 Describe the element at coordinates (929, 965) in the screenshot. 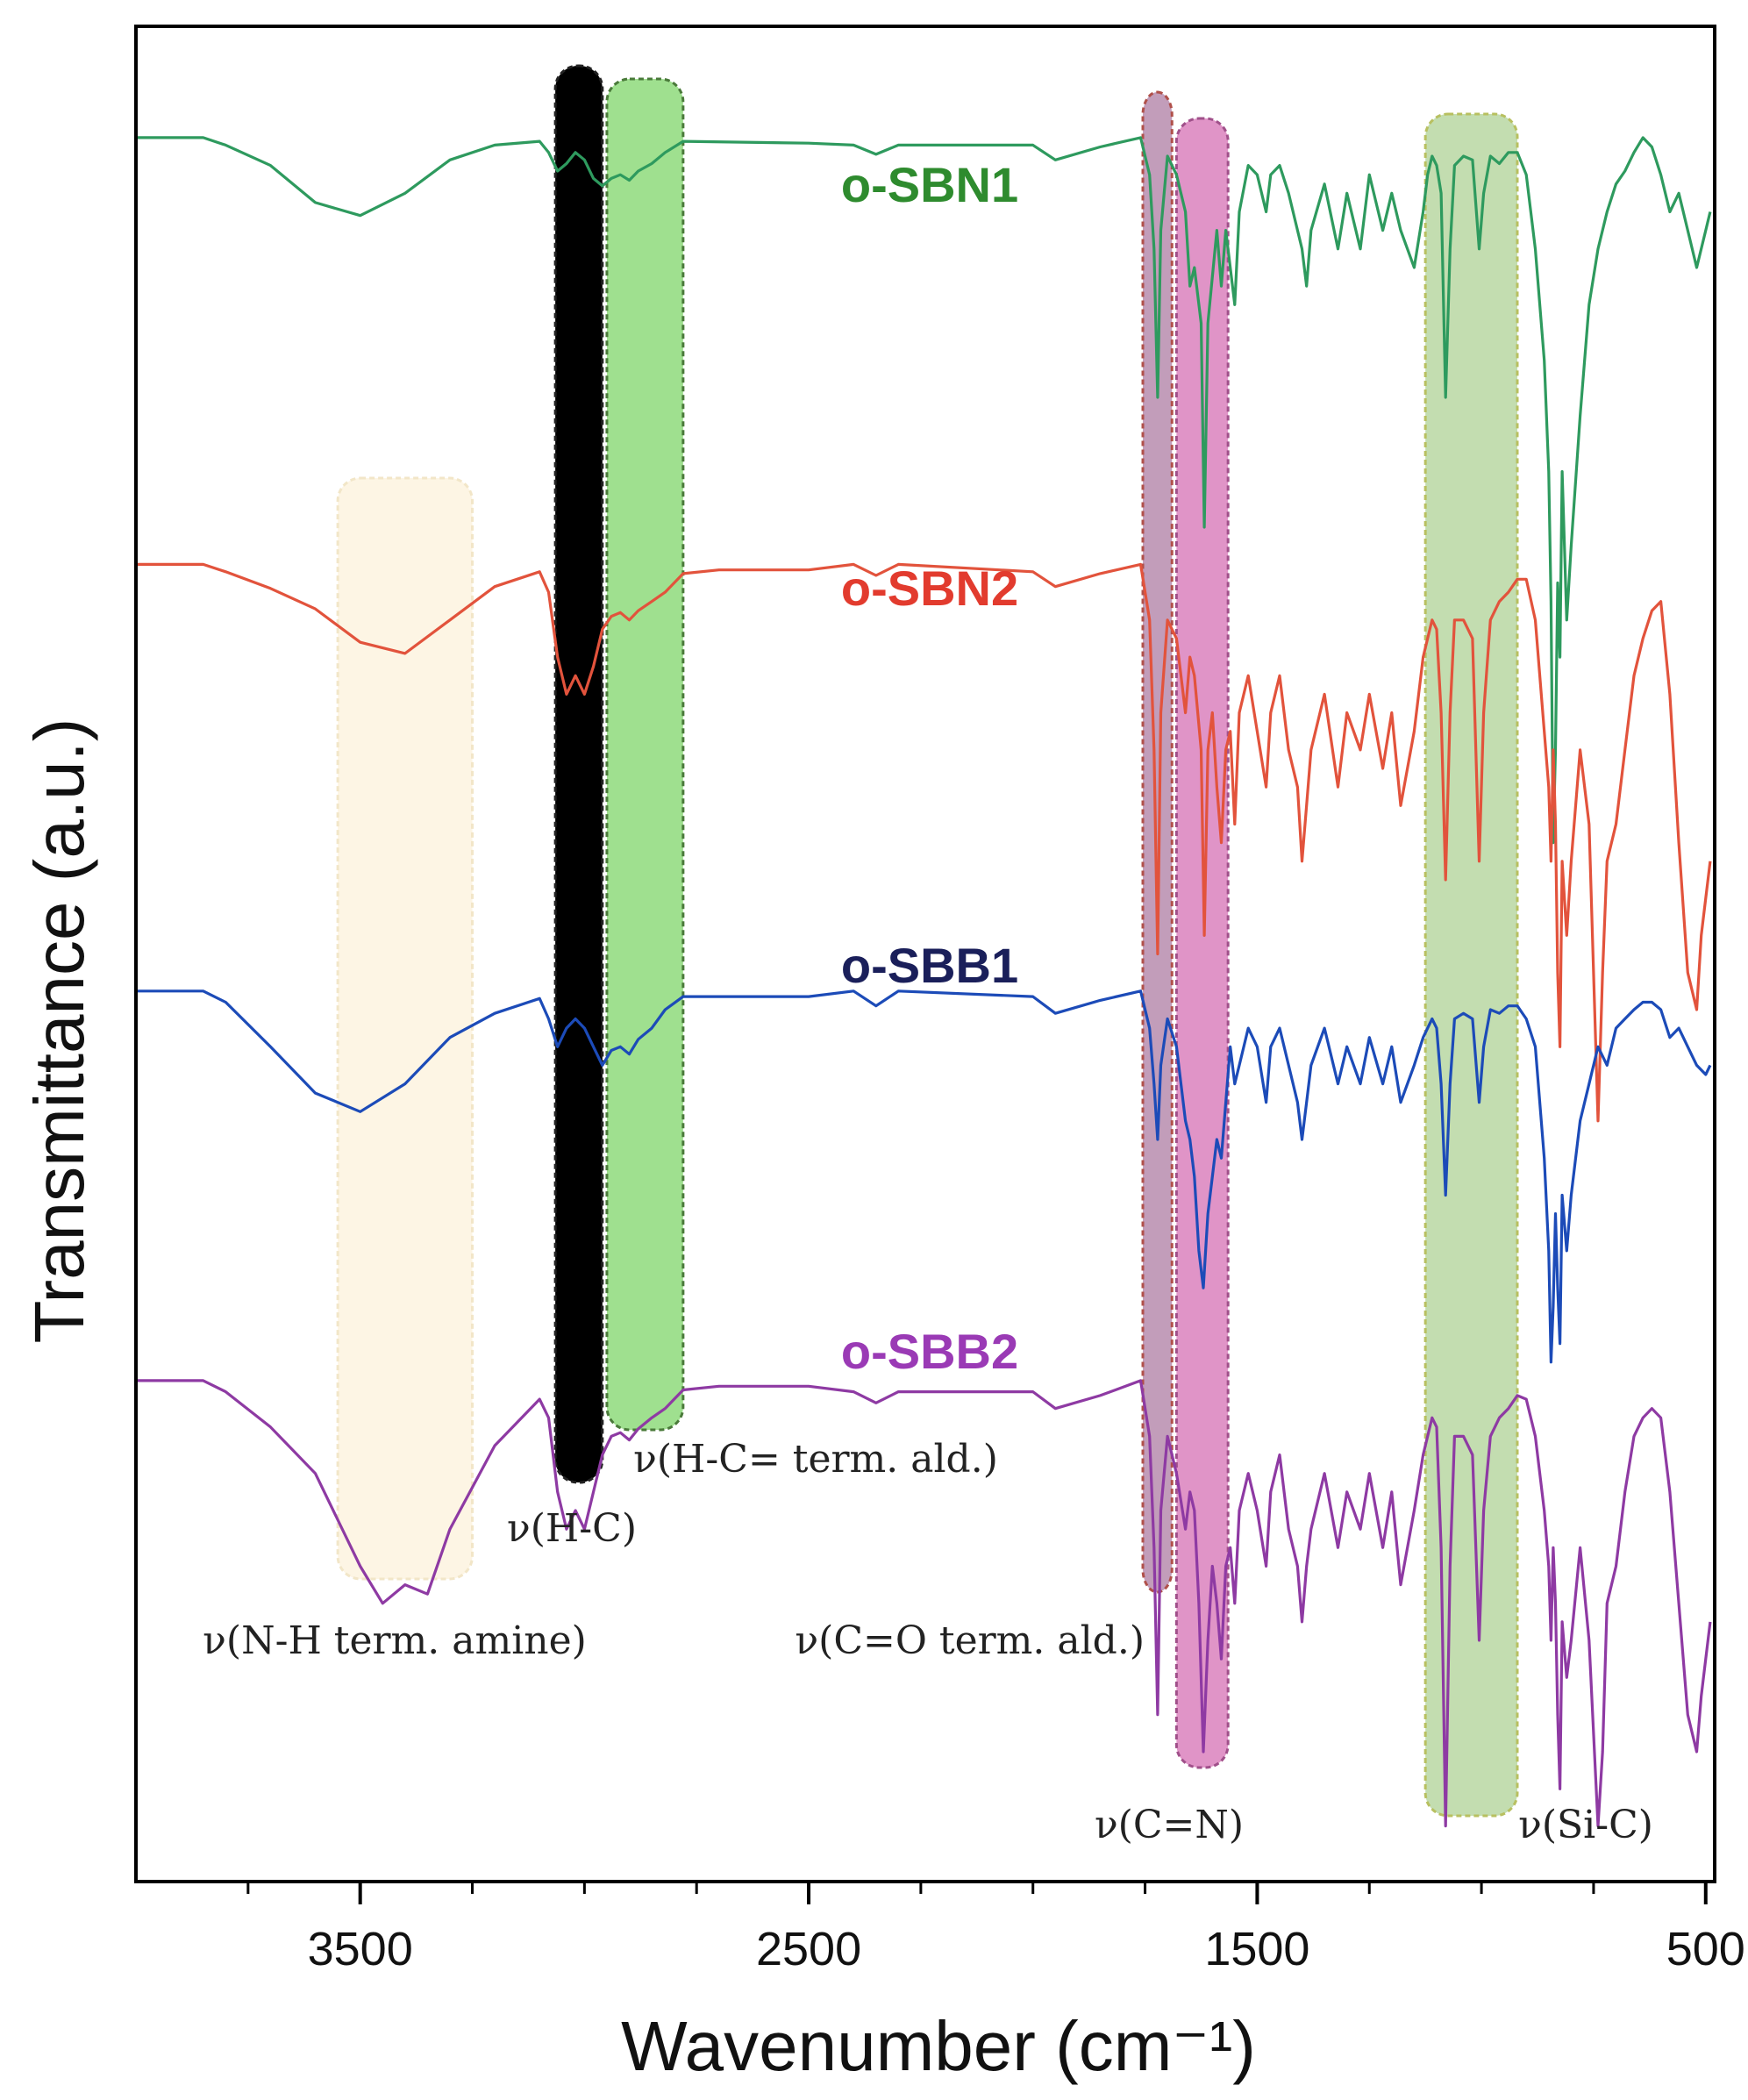

I see `series-label-3: o-SBB1` at that location.